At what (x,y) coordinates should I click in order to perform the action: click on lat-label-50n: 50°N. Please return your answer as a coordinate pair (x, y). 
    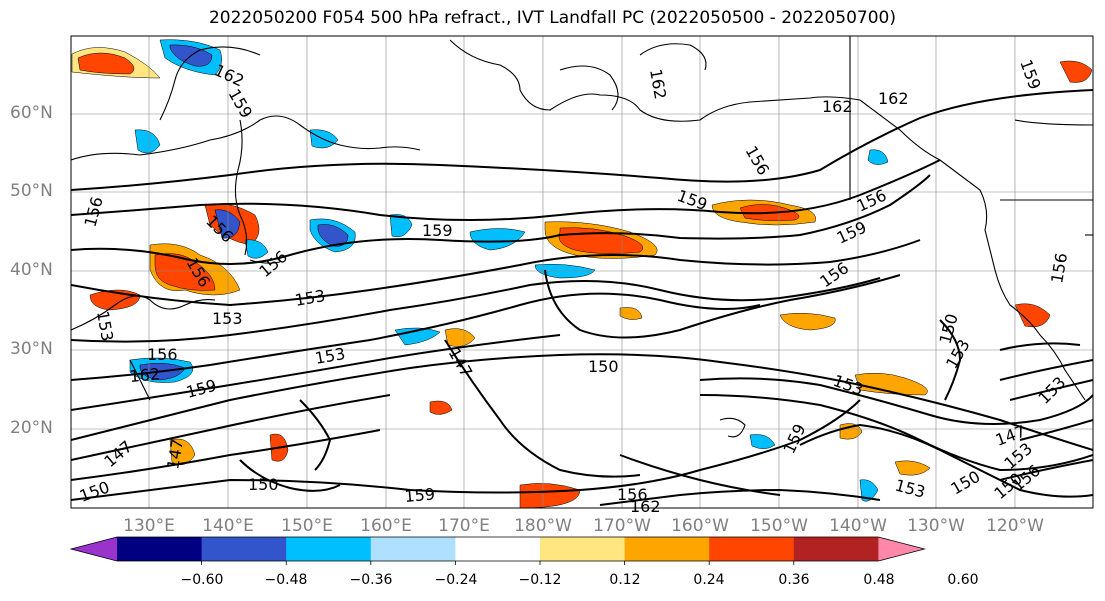
    Looking at the image, I should click on (31, 191).